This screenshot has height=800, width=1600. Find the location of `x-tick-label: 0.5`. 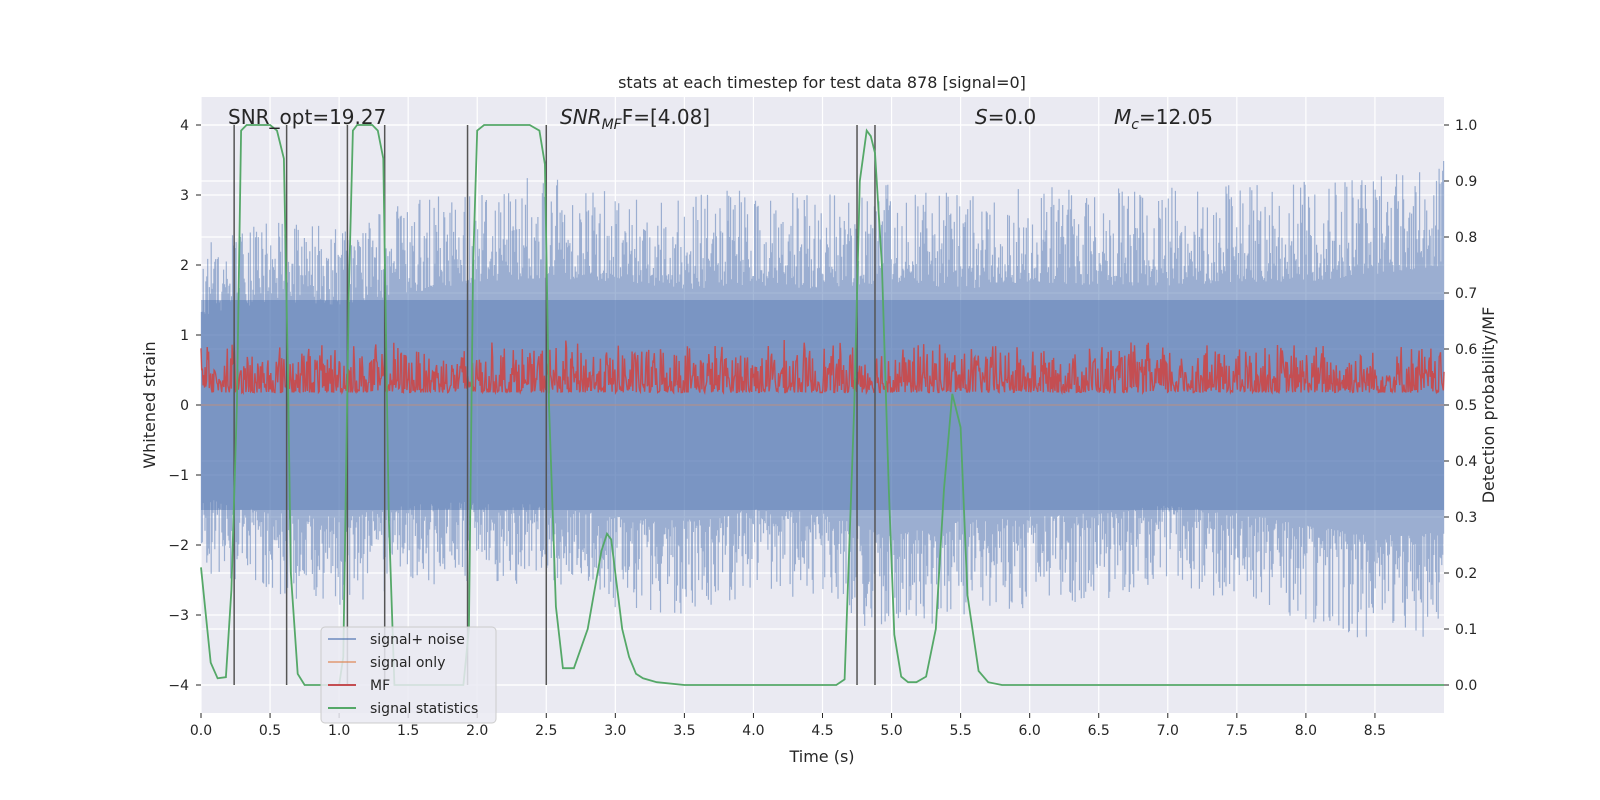

x-tick-label: 0.5 is located at coordinates (270, 731).